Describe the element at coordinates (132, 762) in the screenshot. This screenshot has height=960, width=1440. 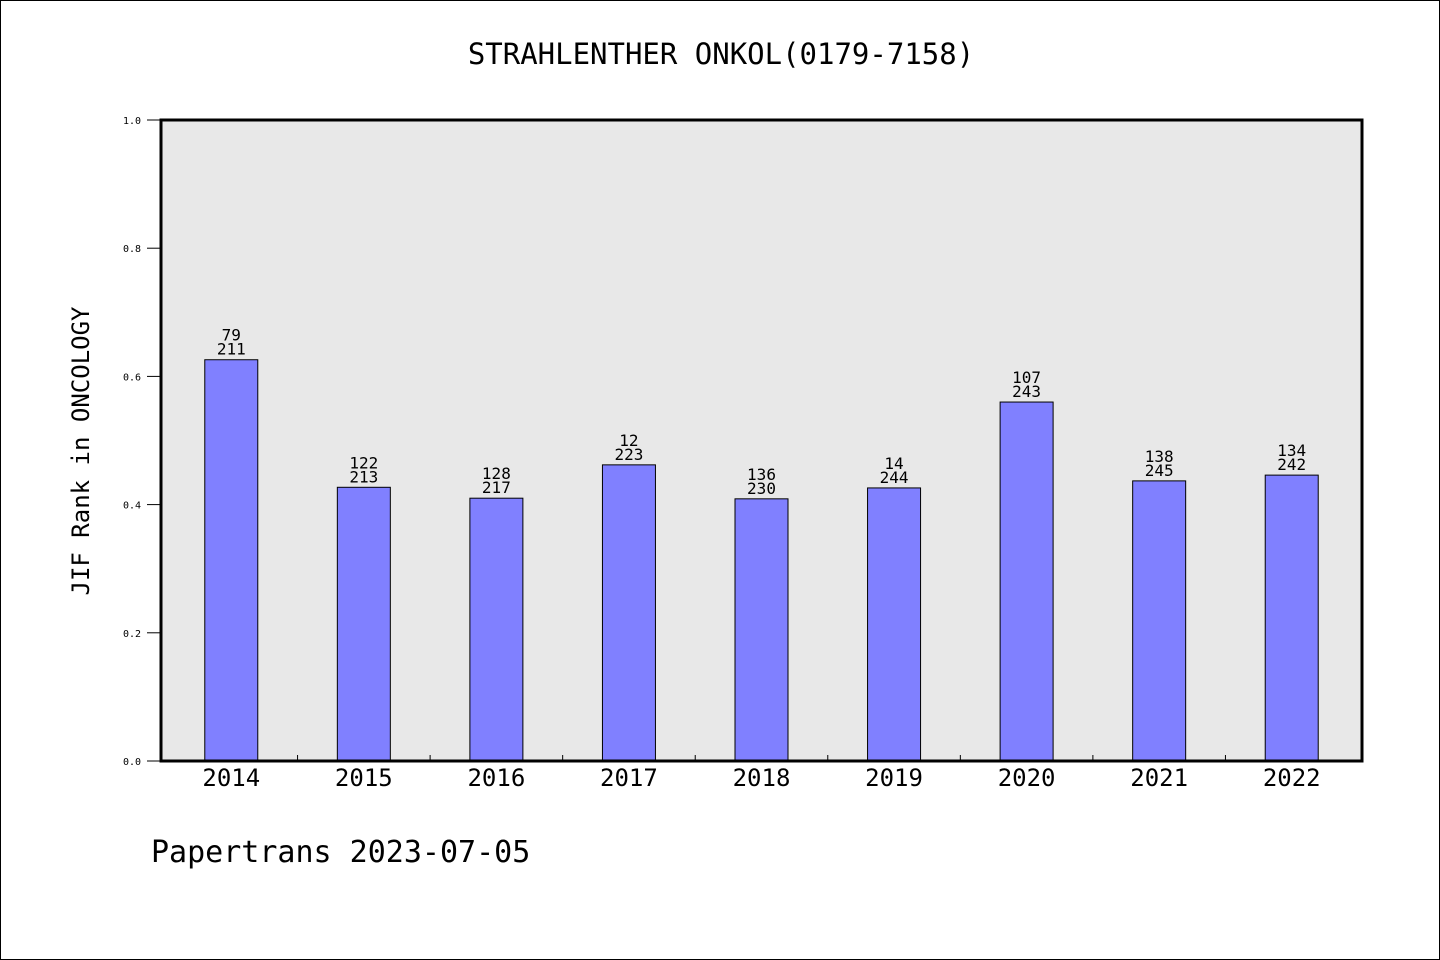
I see `y-tick-label: 0.0` at that location.